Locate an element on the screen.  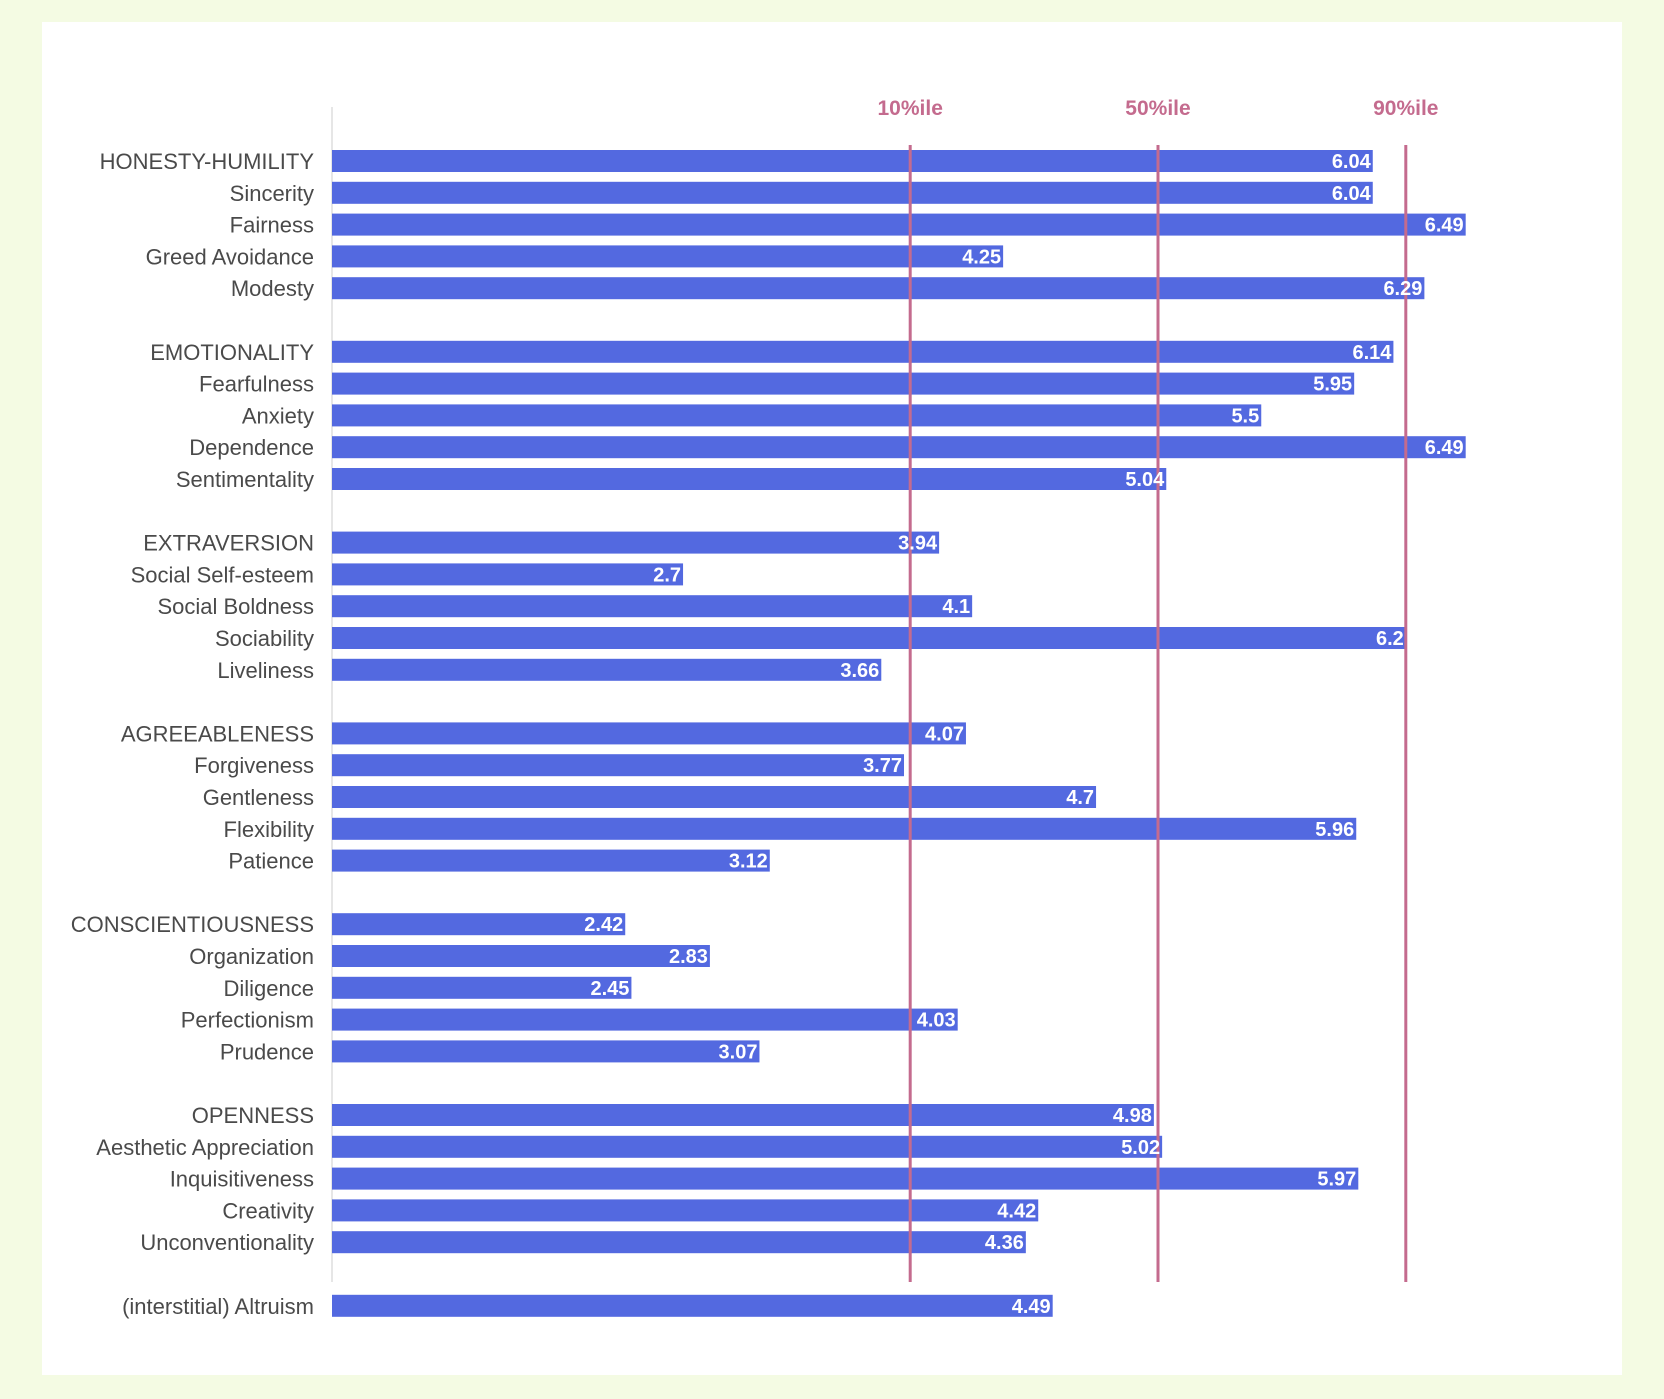
category-label: Dependence is located at coordinates (251, 447).